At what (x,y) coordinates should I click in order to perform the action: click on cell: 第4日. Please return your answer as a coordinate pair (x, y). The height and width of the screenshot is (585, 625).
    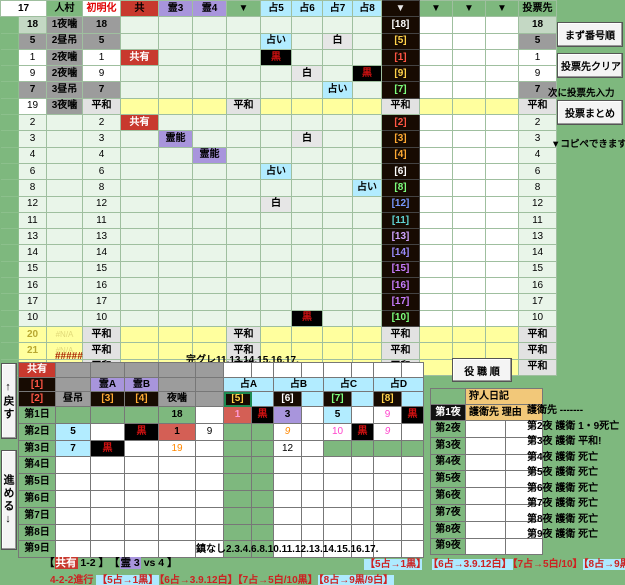
    Looking at the image, I should click on (37, 465).